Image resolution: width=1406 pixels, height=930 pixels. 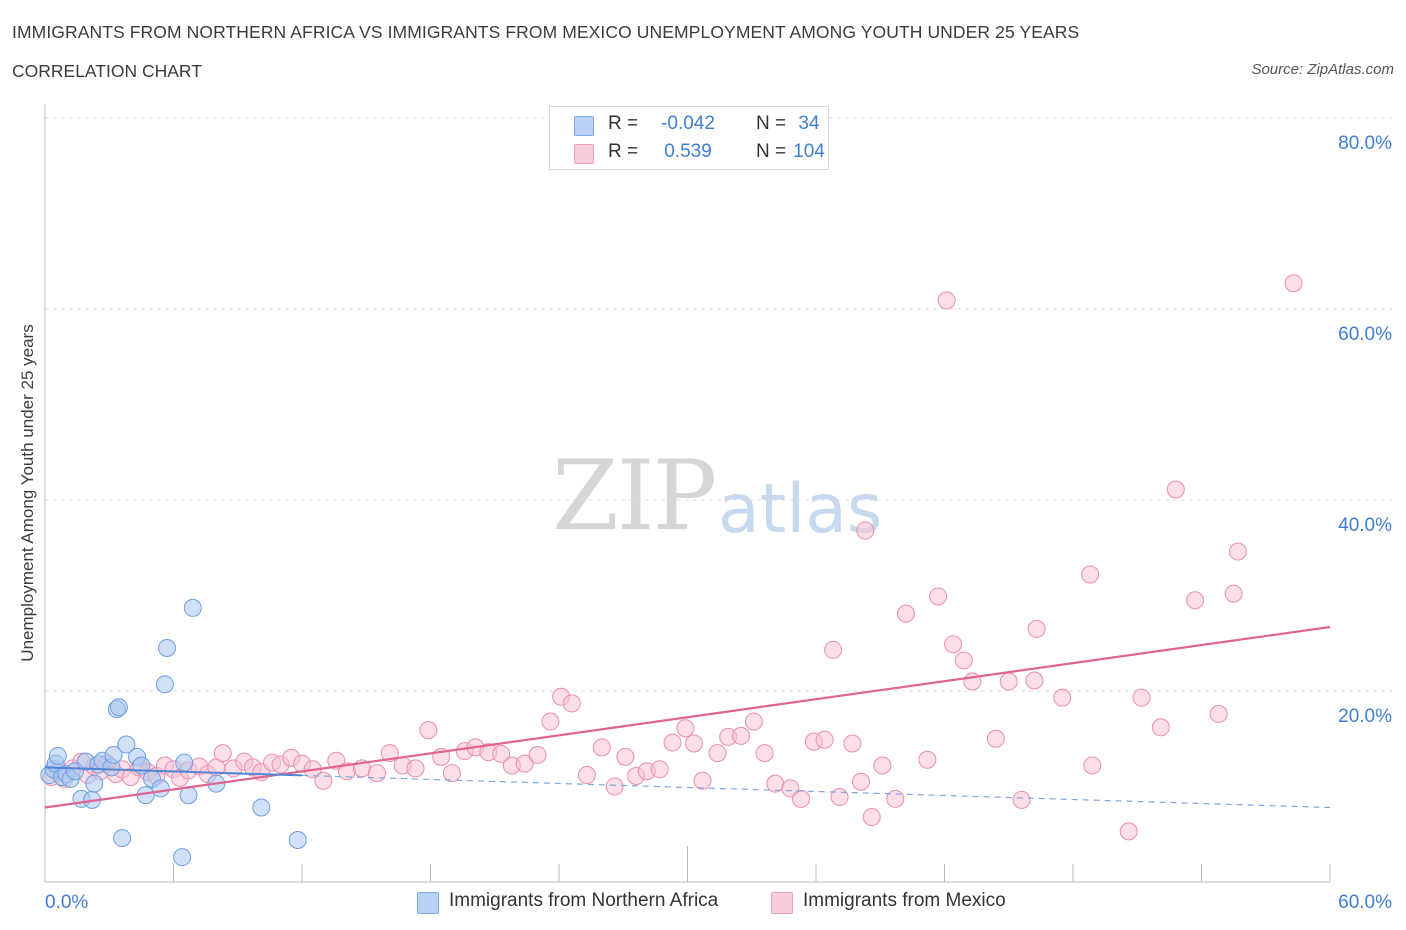 What do you see at coordinates (800, 509) in the screenshot?
I see `watermark-atlas: atlas` at bounding box center [800, 509].